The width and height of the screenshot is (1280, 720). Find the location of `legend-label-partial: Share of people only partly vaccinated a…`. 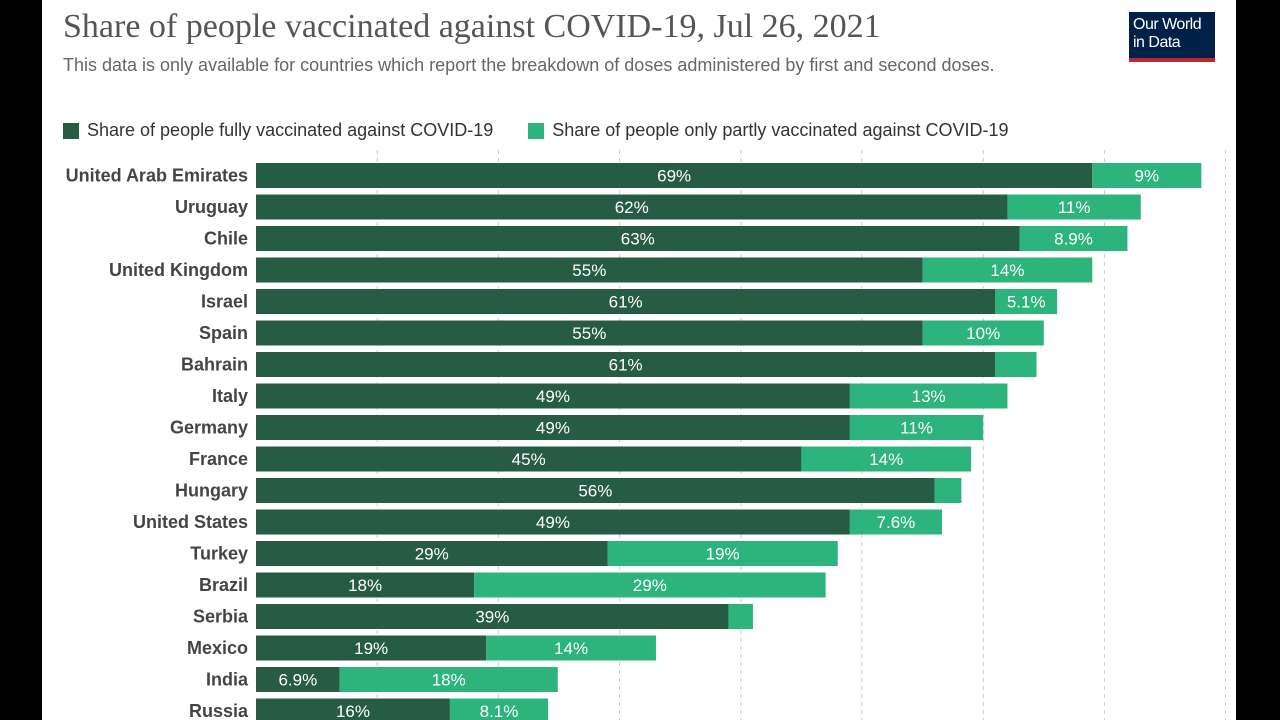

legend-label-partial: Share of people only partly vaccinated a… is located at coordinates (780, 130).